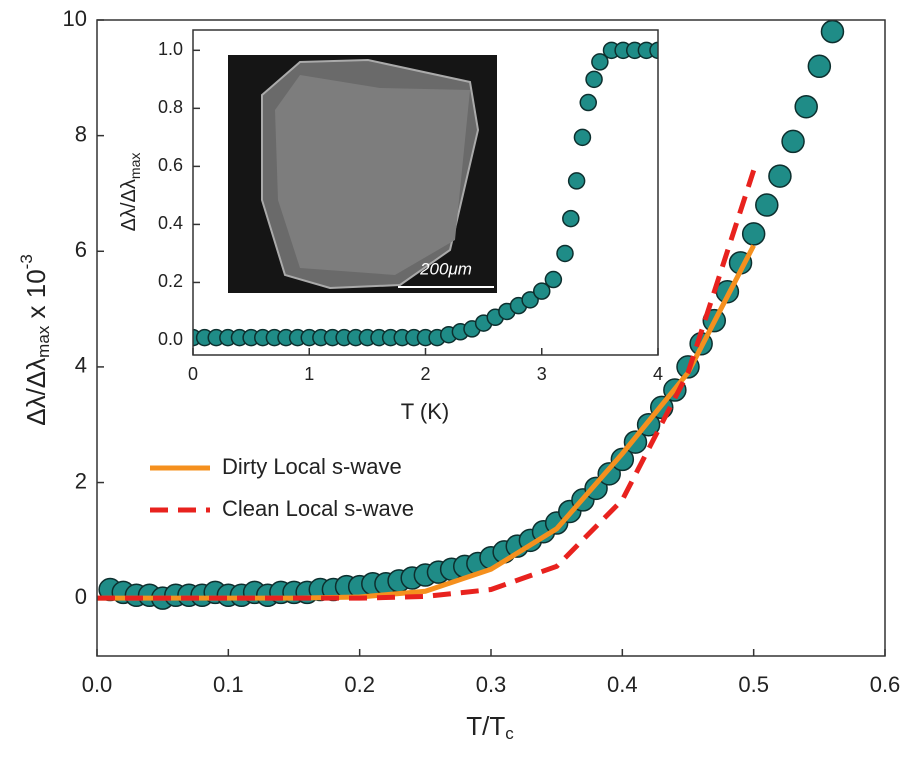  What do you see at coordinates (193, 374) in the screenshot?
I see `x-tick-label: 0` at bounding box center [193, 374].